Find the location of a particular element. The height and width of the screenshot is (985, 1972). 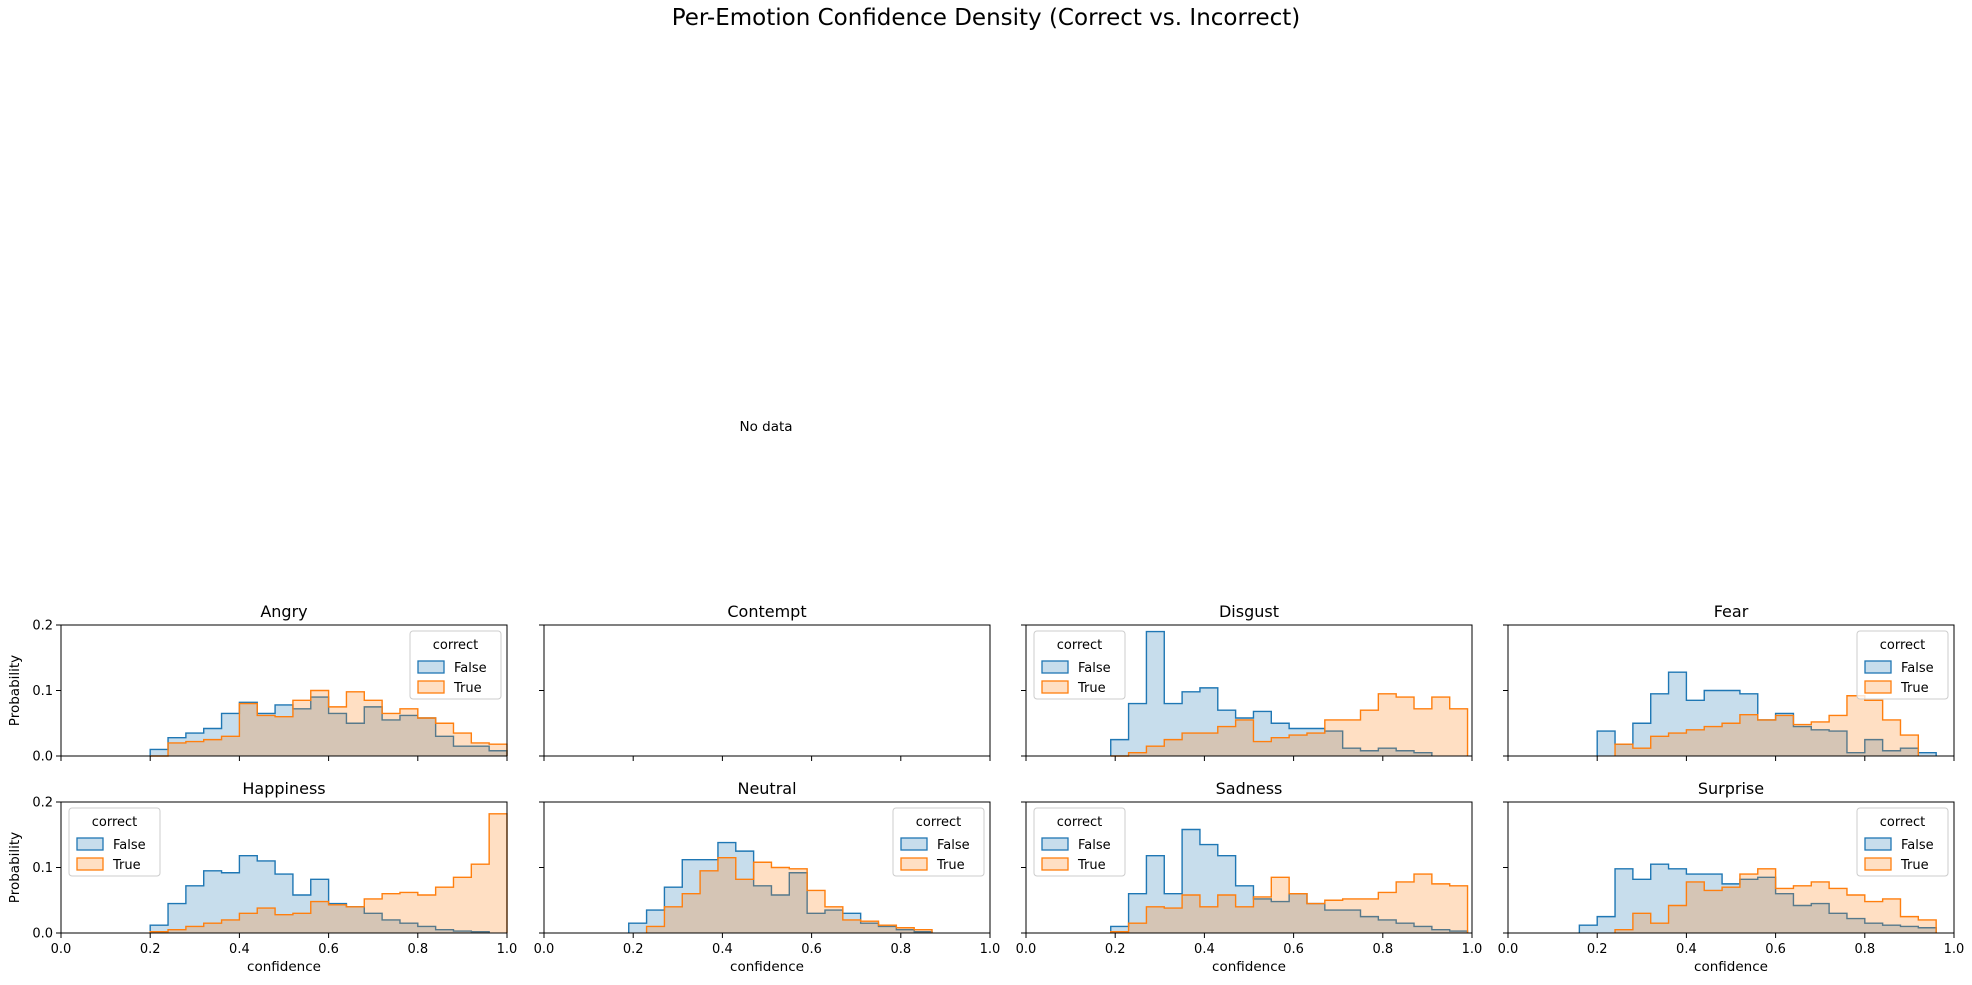

subplot-neutral-xtick-label: 0.4 is located at coordinates (722, 949).